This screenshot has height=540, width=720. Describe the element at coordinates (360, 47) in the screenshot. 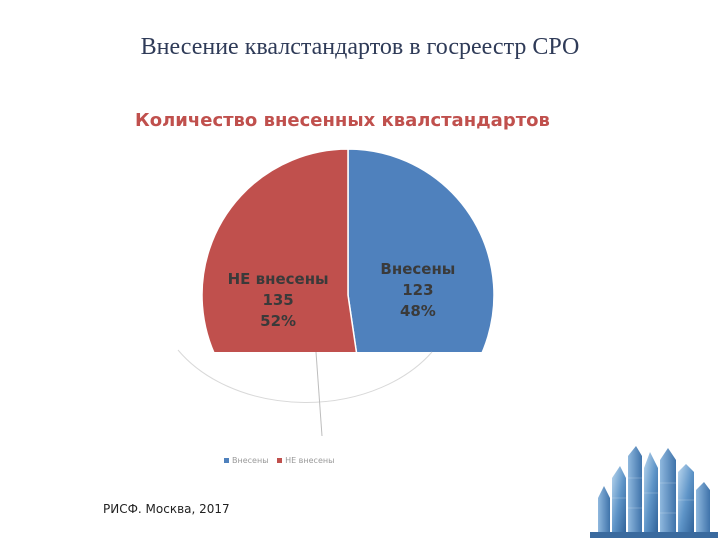

I see `slide-title: Внесение квалстандартов в госреестр СРО` at that location.